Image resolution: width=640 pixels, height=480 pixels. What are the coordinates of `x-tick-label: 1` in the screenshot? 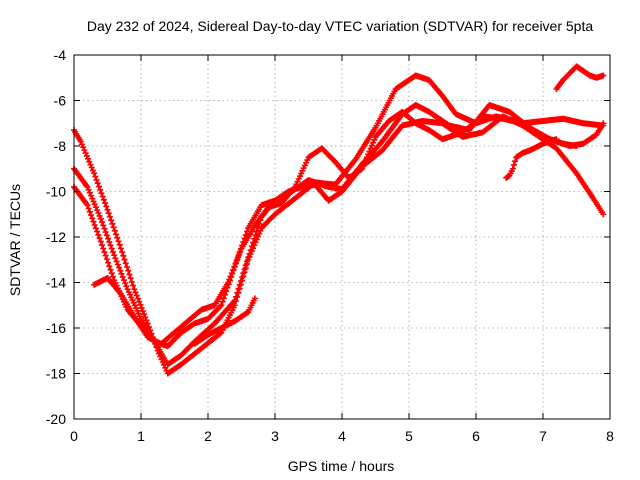 It's located at (141, 436).